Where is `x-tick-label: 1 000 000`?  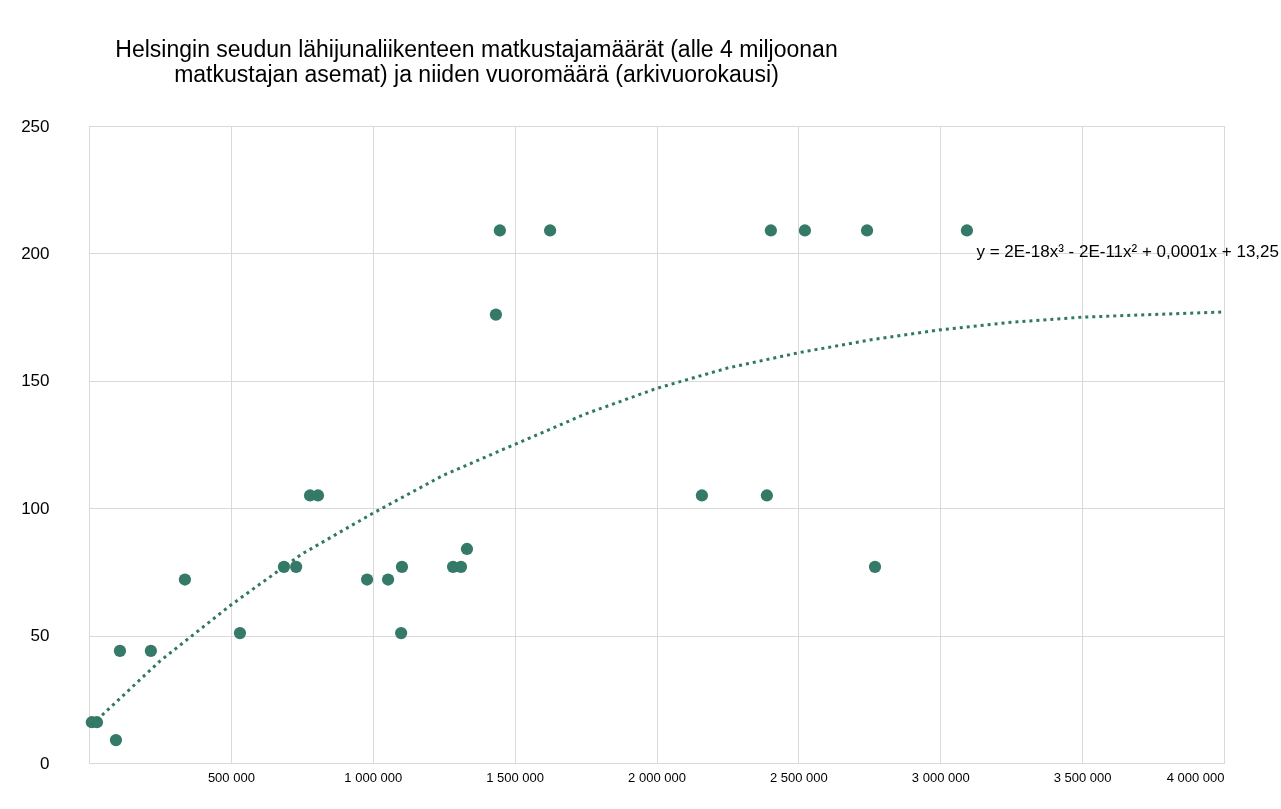
x-tick-label: 1 000 000 is located at coordinates (373, 777).